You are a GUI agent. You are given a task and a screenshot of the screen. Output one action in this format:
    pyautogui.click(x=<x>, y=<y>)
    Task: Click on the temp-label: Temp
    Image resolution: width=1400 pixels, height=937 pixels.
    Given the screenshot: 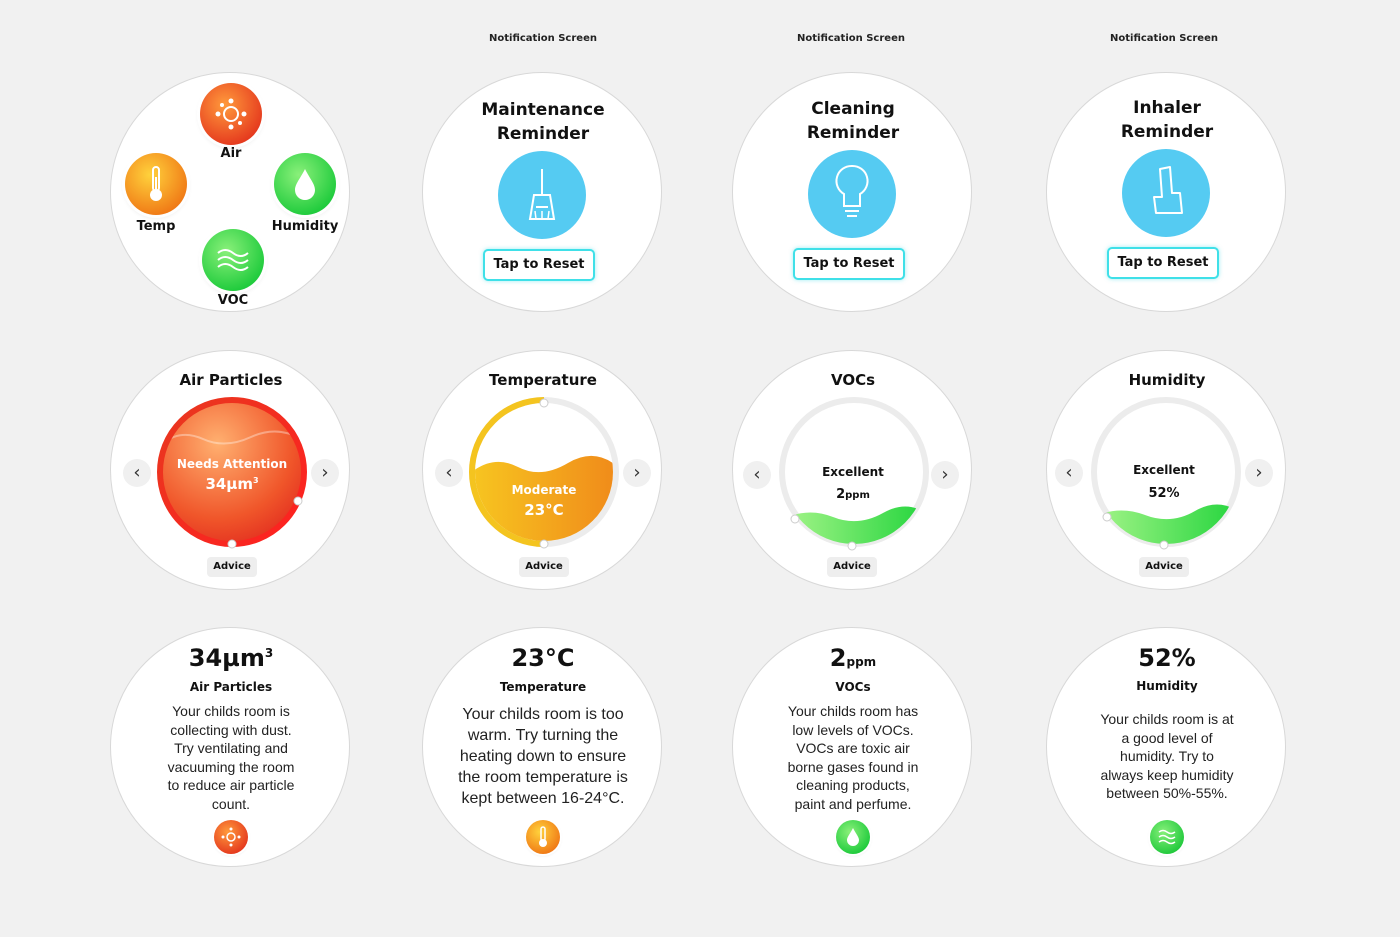 What is the action you would take?
    pyautogui.click(x=156, y=226)
    